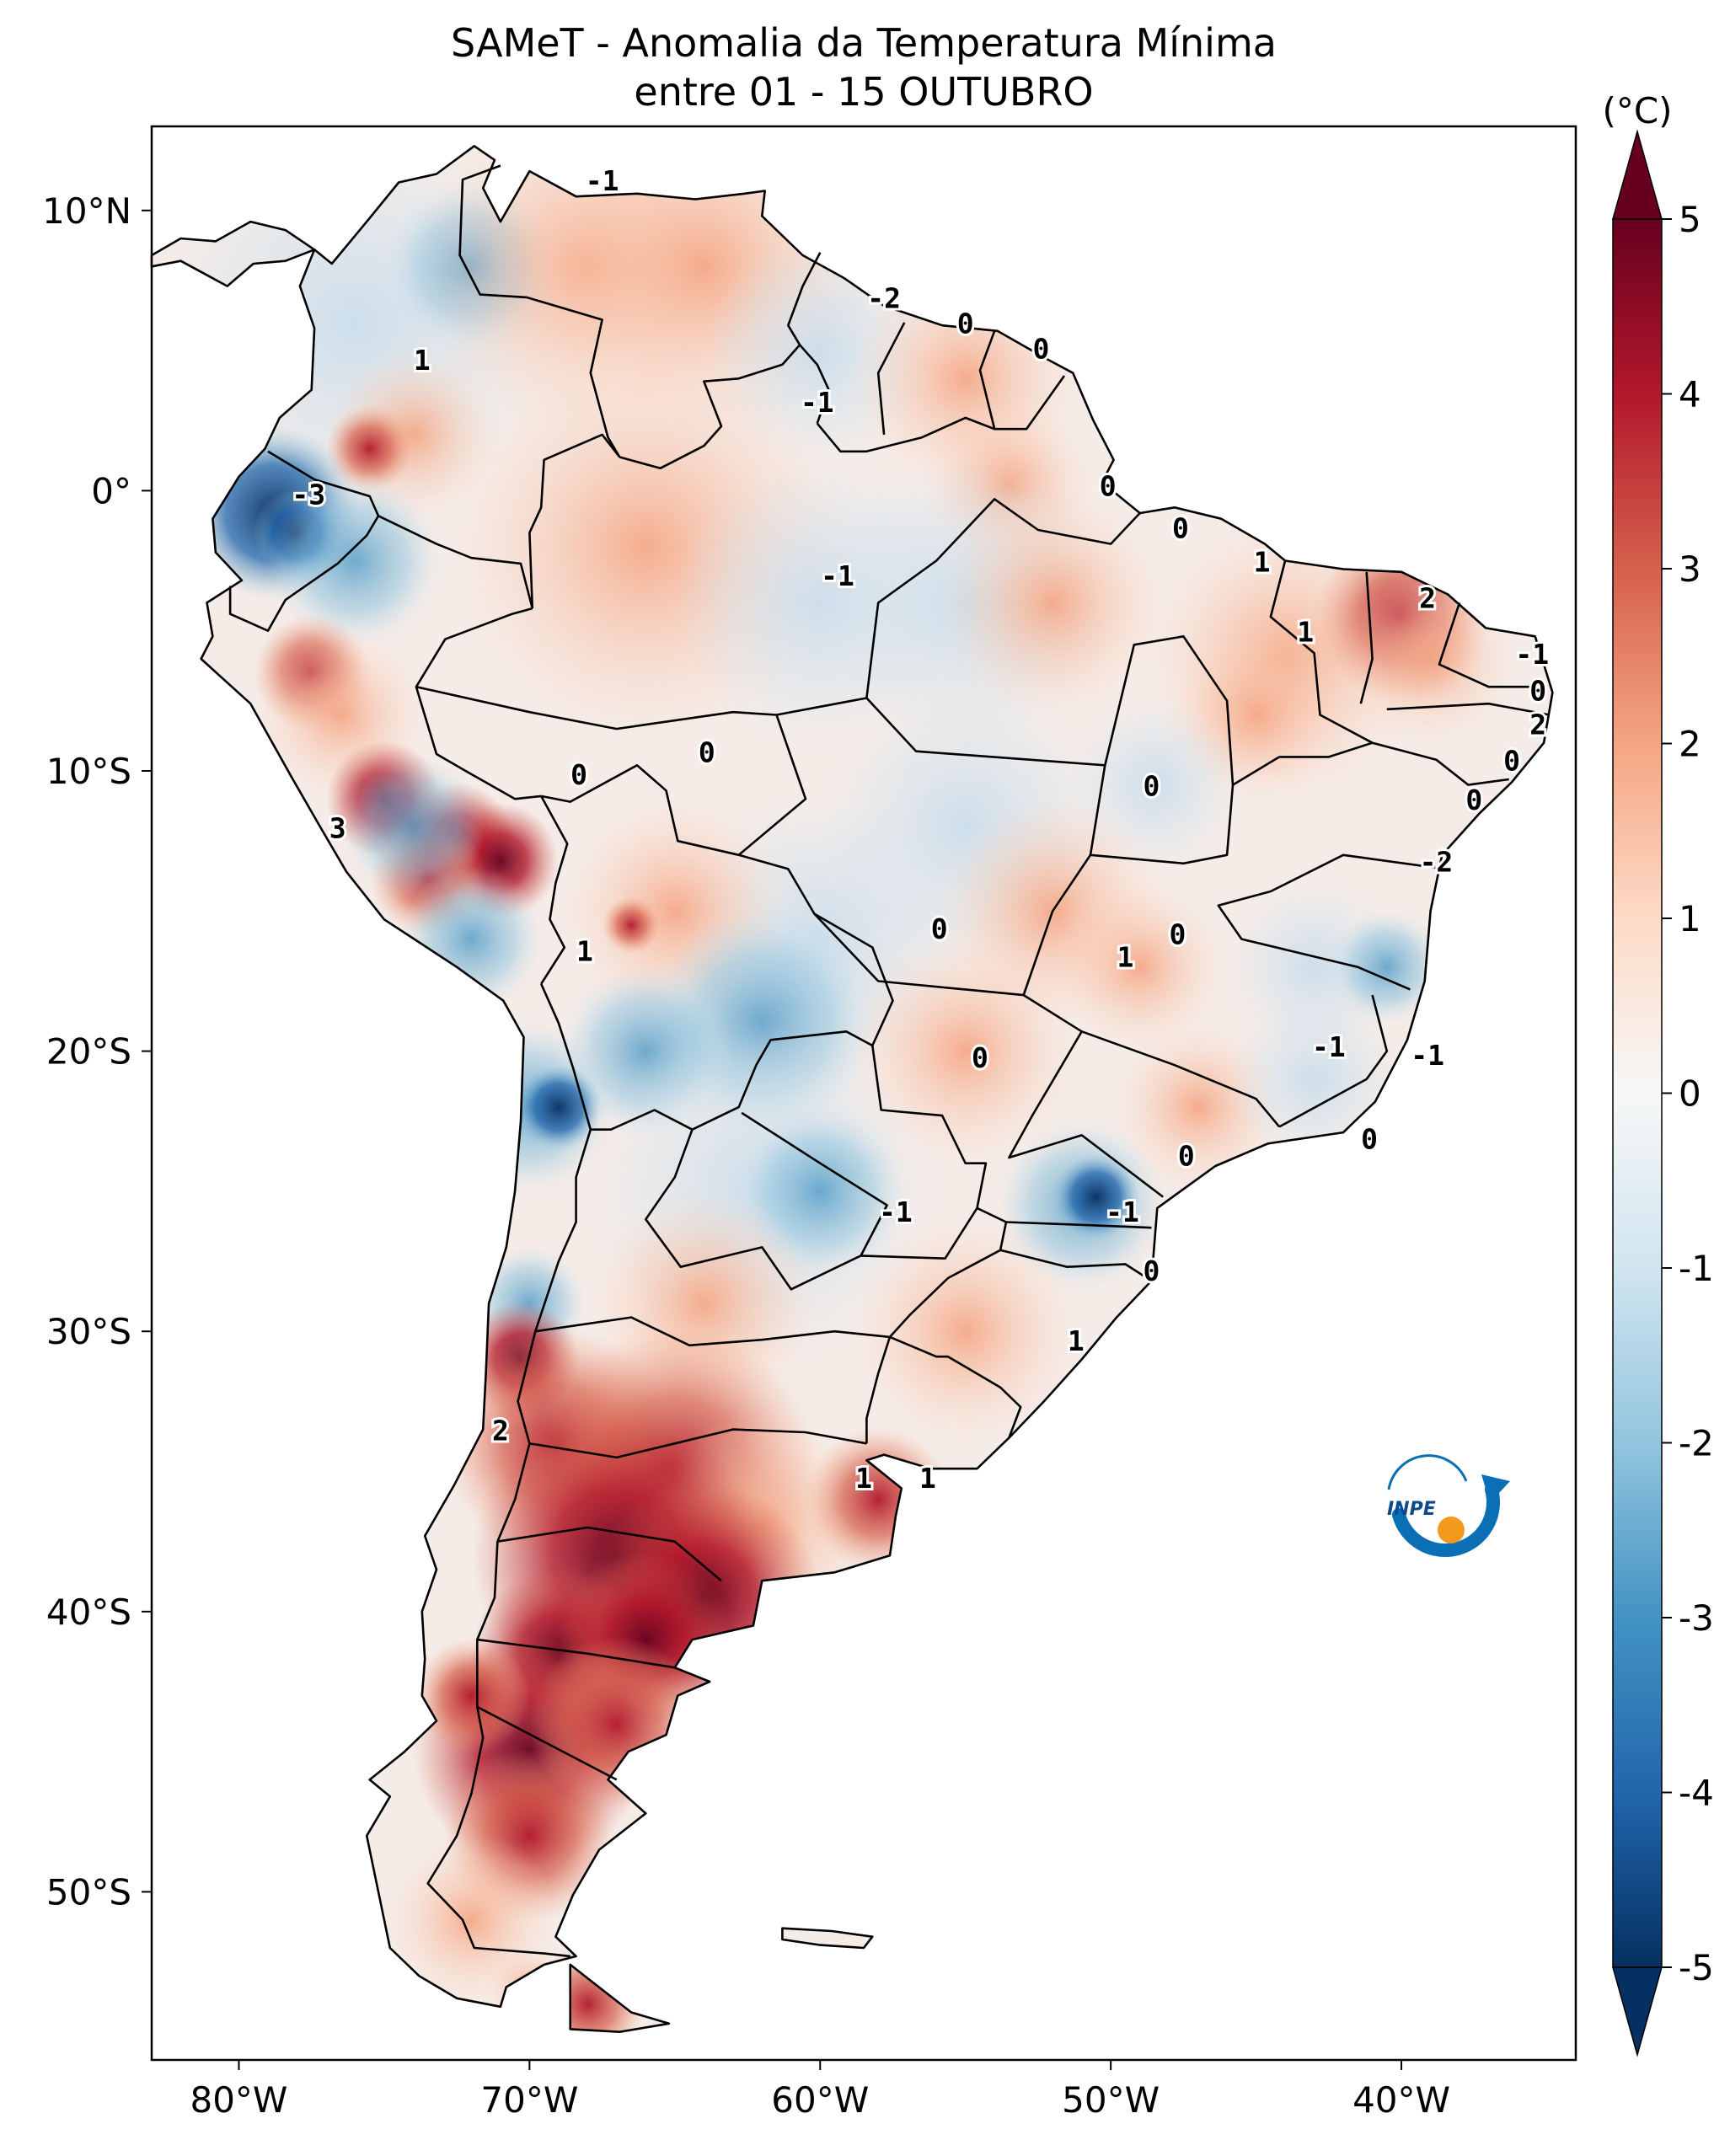 This screenshot has height=2156, width=1730. What do you see at coordinates (308, 495) in the screenshot?
I see `contour-label: -3` at bounding box center [308, 495].